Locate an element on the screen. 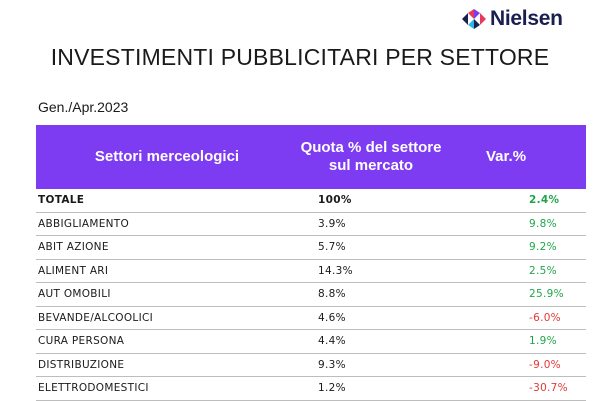  column-header-variation: Var.% is located at coordinates (515, 157).